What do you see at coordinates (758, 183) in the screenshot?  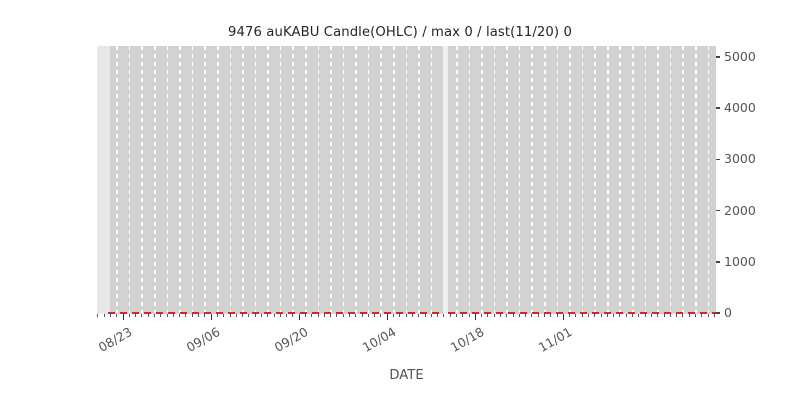 I see `y-axis-right: 0 1000 2000 3000 4000 5000` at bounding box center [758, 183].